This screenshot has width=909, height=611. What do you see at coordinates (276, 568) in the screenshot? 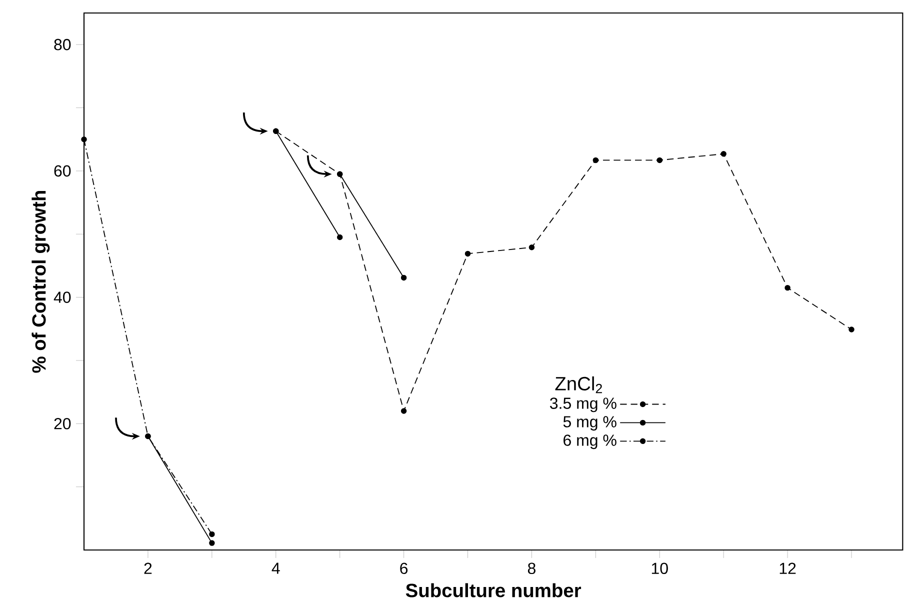
I see `x-tick-label: 4` at bounding box center [276, 568].